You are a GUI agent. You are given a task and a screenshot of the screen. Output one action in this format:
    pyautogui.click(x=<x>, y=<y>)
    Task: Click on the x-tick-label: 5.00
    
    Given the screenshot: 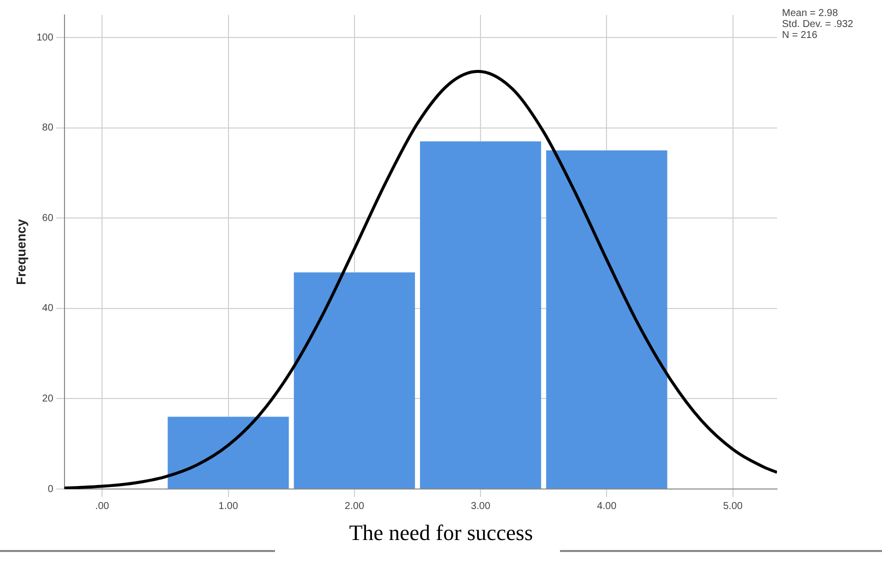 What is the action you would take?
    pyautogui.click(x=733, y=506)
    